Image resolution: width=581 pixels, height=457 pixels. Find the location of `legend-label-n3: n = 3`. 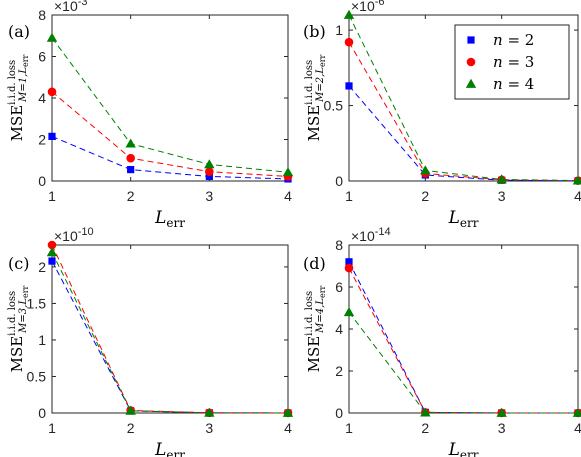

legend-label-n3: n = 3 is located at coordinates (513, 62).